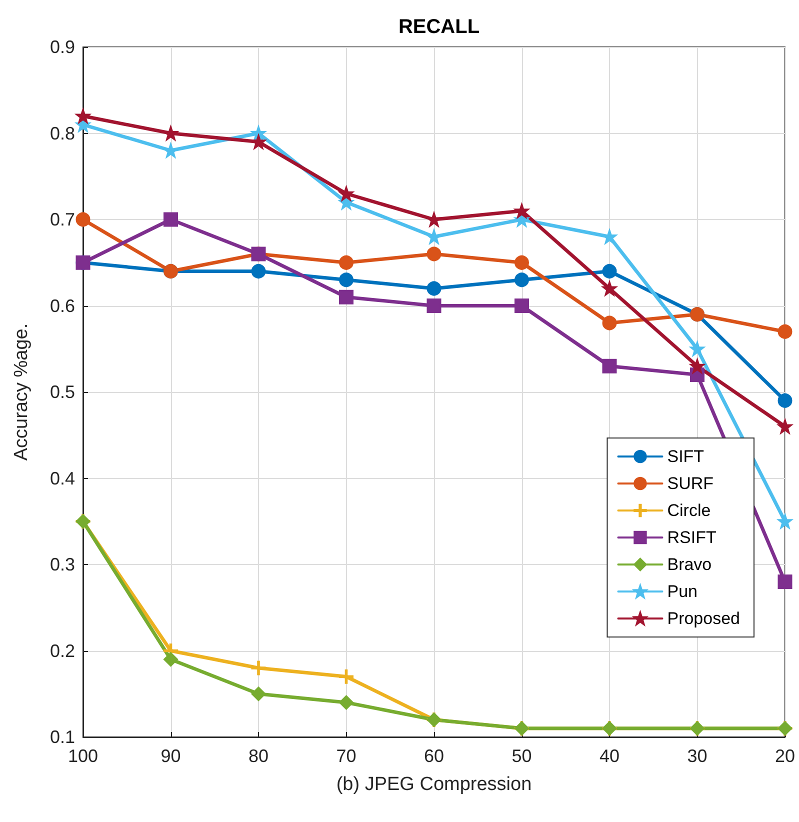 The width and height of the screenshot is (799, 822). I want to click on y-tick-label: 0.6, so click(62, 306).